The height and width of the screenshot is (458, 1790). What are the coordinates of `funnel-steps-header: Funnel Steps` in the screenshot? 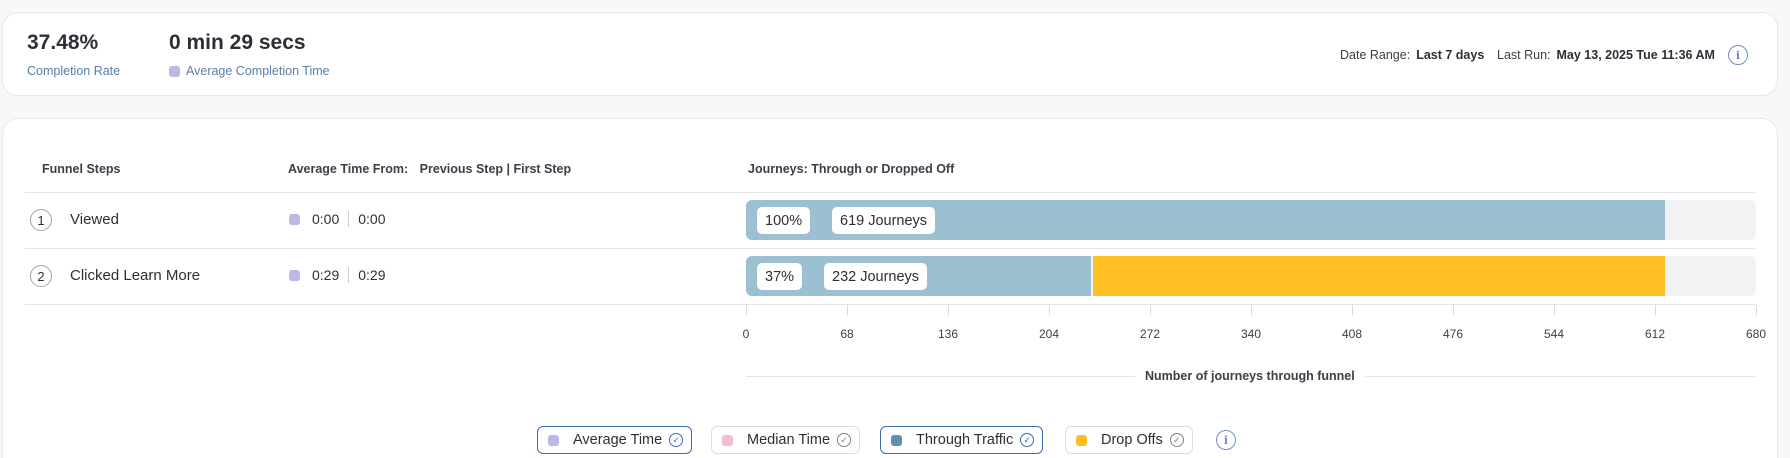 It's located at (81, 169).